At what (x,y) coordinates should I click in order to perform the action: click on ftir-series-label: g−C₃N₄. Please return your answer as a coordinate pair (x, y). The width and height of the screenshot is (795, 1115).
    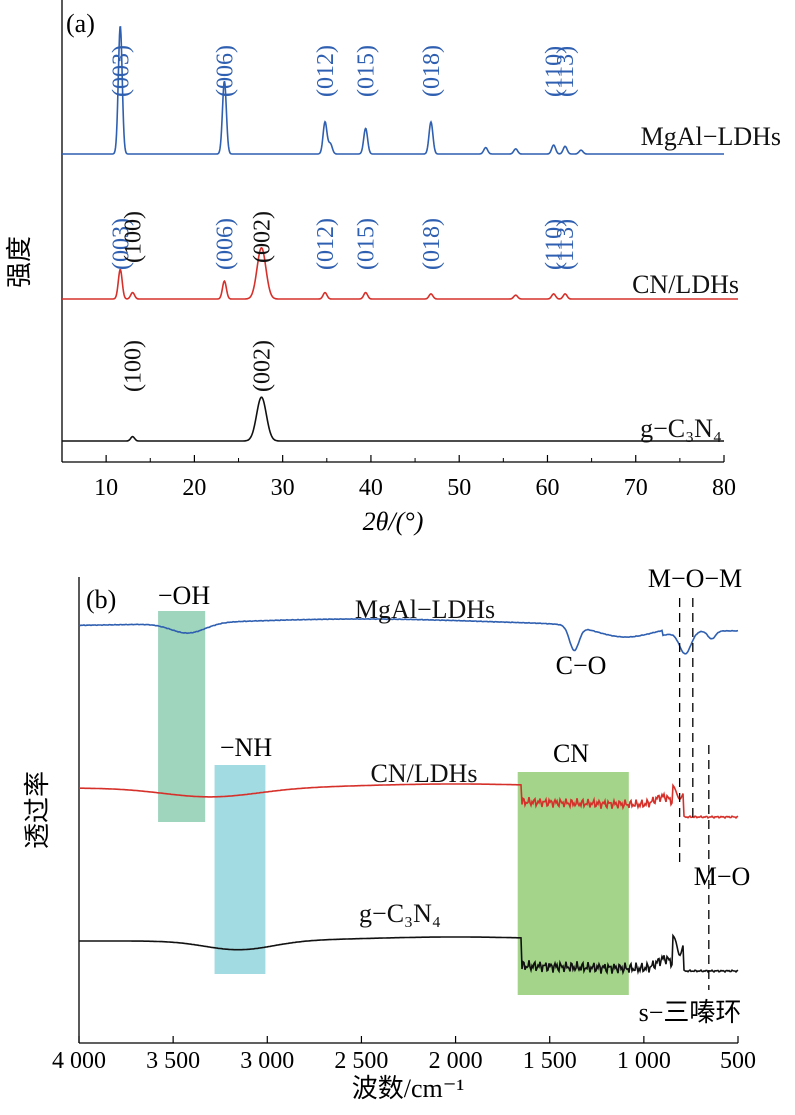
    Looking at the image, I should click on (400, 913).